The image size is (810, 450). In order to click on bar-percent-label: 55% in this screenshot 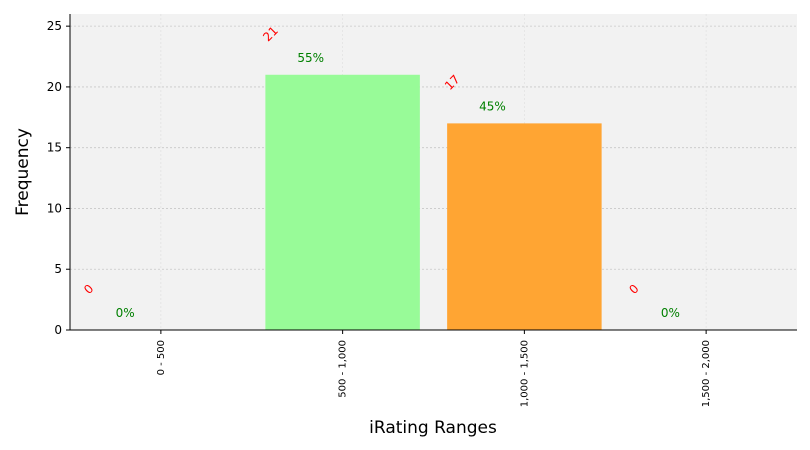, I will do `click(310, 58)`.